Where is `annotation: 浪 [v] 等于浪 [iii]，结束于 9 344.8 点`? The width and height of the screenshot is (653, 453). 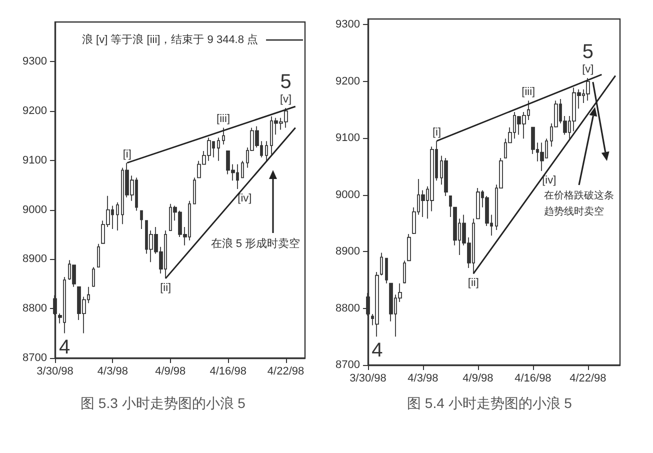
annotation: 浪 [v] 等于浪 [iii]，结束于 9 344.8 点 is located at coordinates (170, 39).